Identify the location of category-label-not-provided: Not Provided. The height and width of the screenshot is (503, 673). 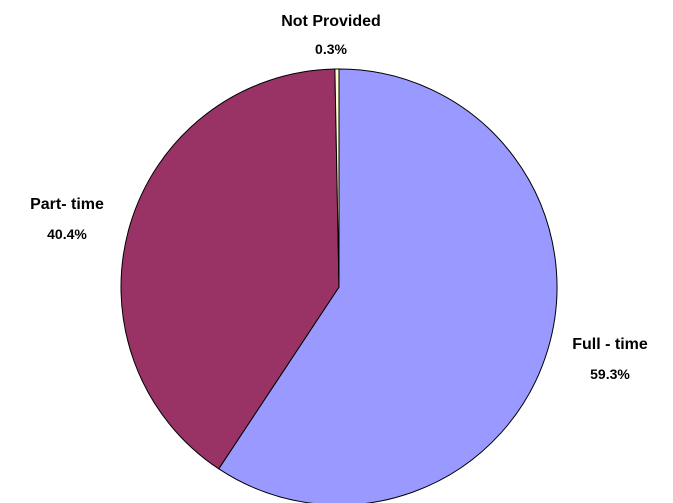
(331, 21).